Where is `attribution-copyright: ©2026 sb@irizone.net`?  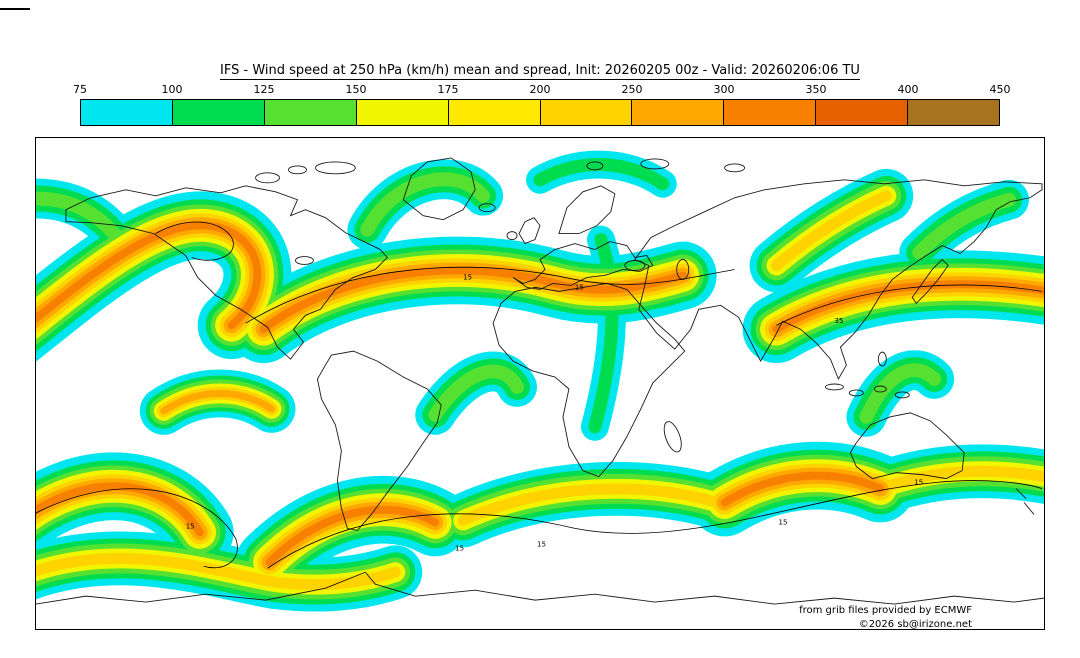 attribution-copyright: ©2026 sb@irizone.net is located at coordinates (915, 624).